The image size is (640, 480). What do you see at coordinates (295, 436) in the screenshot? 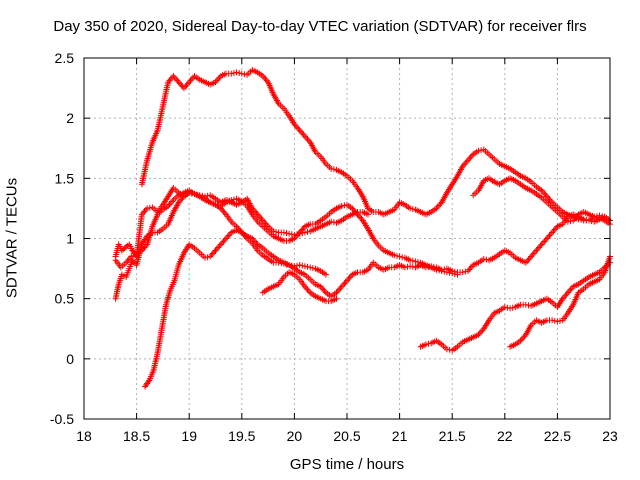
I see `x-tick-label: 20` at bounding box center [295, 436].